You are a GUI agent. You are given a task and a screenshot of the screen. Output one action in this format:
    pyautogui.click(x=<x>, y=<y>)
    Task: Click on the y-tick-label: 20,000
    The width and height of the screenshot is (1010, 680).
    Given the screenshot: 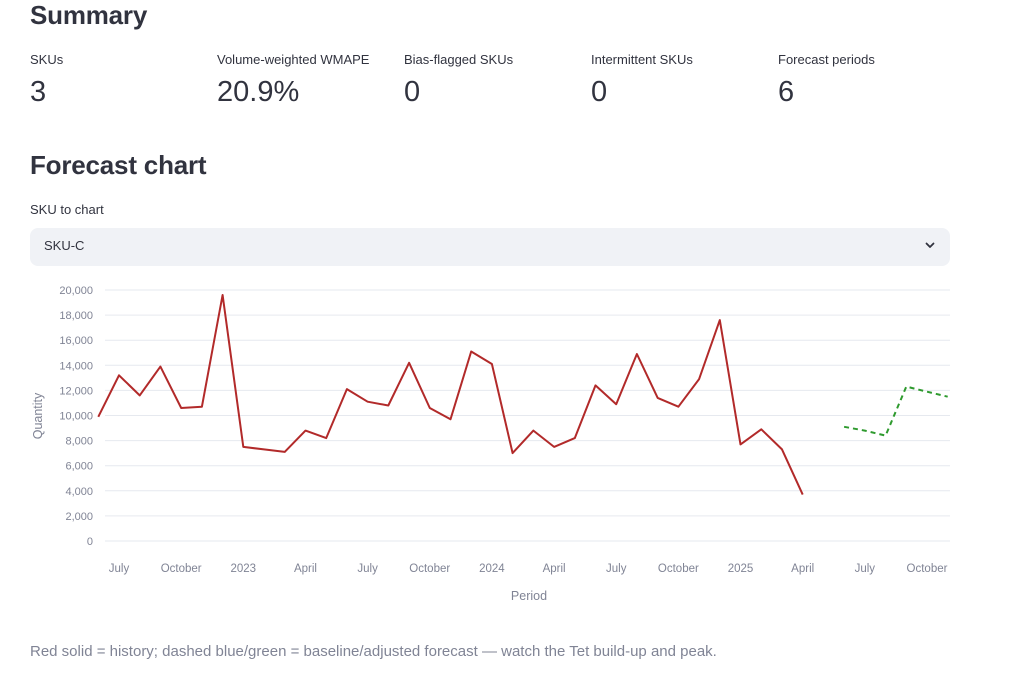 What is the action you would take?
    pyautogui.click(x=76, y=291)
    